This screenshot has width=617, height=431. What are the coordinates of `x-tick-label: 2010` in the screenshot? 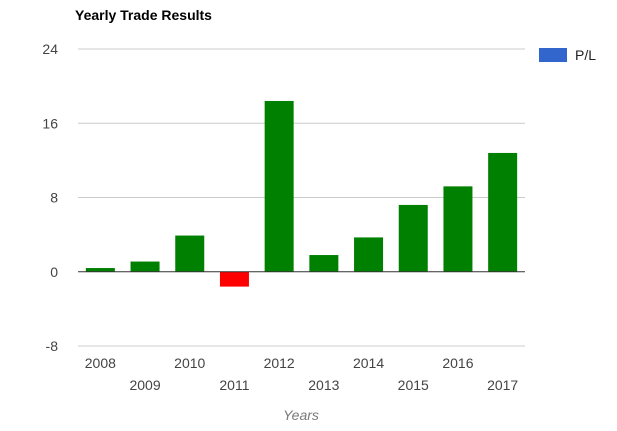 It's located at (189, 363).